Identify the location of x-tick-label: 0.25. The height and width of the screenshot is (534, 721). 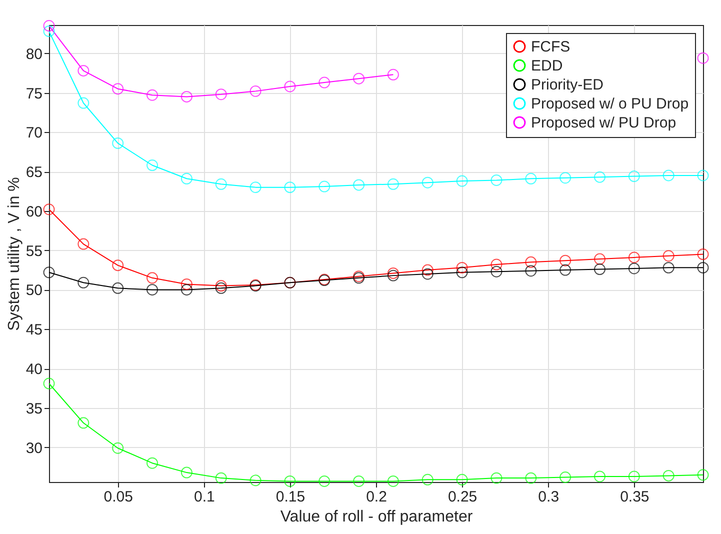
(463, 497).